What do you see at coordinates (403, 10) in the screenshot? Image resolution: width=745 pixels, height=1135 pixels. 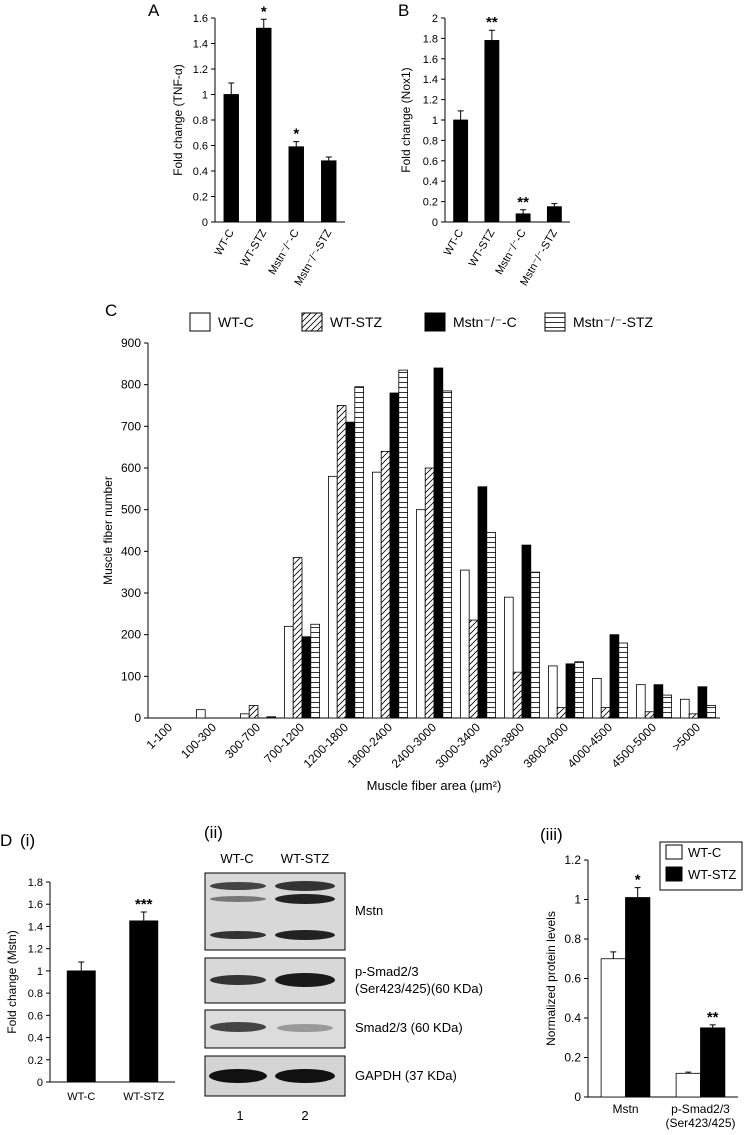 I see `panel-label: B` at bounding box center [403, 10].